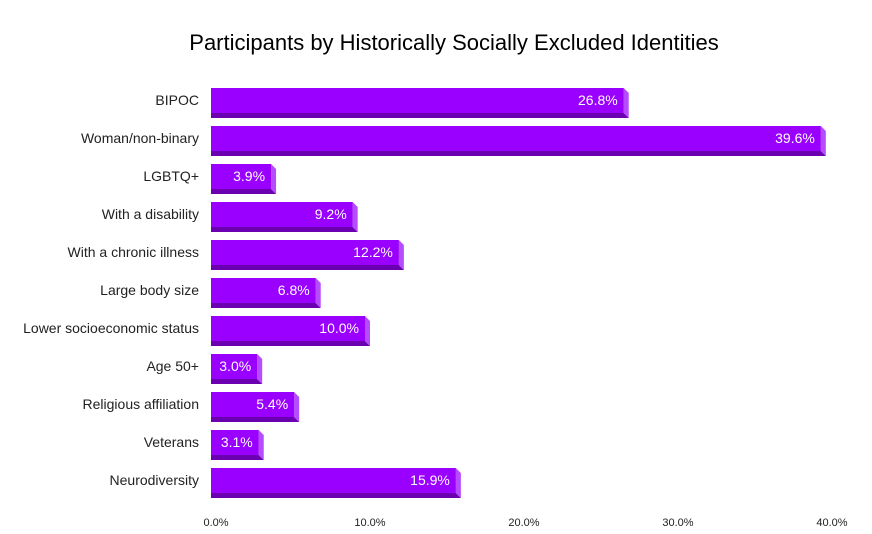  Describe the element at coordinates (677, 523) in the screenshot. I see `x-tick-label: 30.0%` at that location.